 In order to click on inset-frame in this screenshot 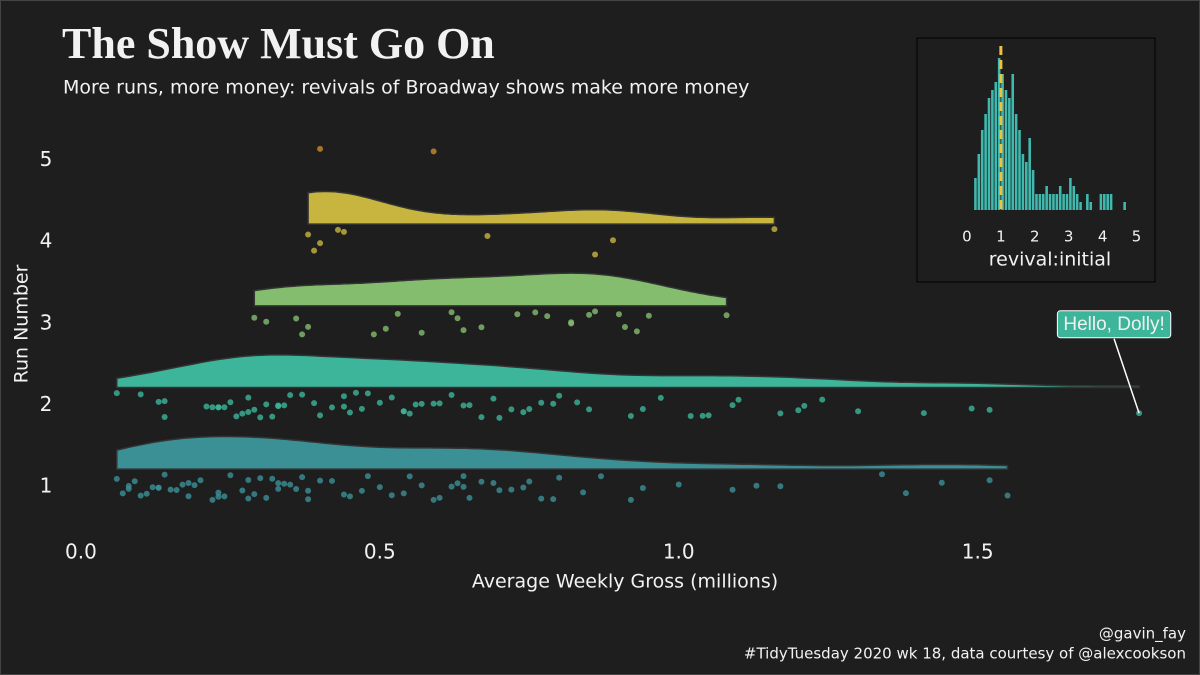, I will do `click(1036, 160)`.